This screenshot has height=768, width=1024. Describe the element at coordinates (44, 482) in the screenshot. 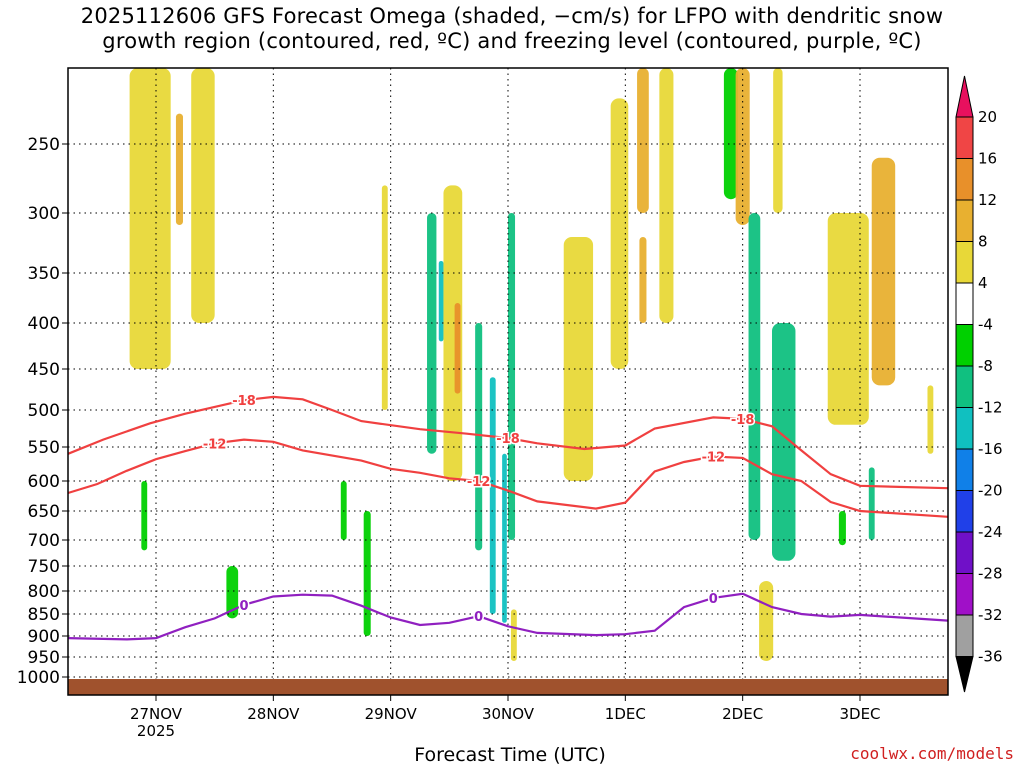

I see `y-tick-label: 600` at that location.